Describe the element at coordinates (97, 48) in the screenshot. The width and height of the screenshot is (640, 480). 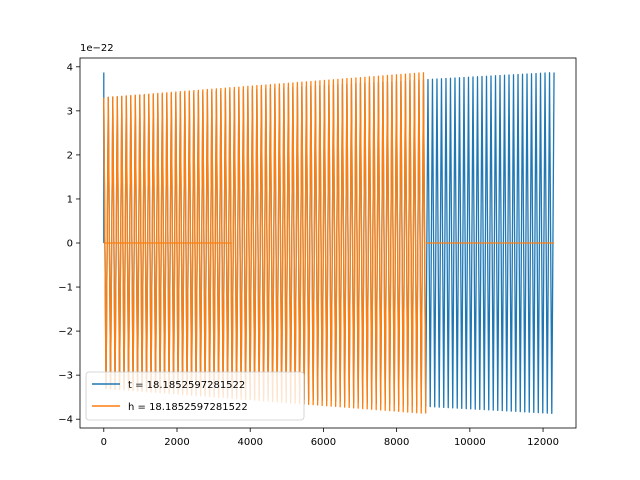
I see `y-offset-label: 1e−22` at that location.